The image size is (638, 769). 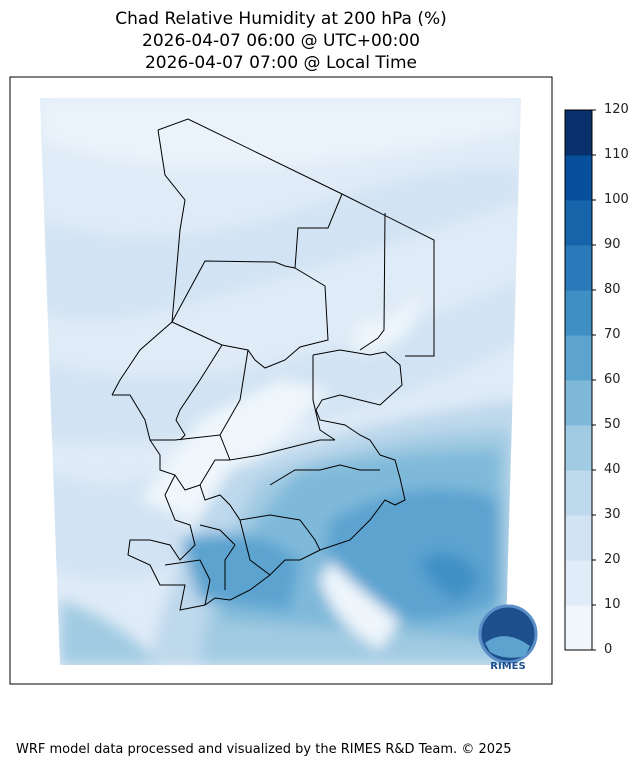 What do you see at coordinates (281, 63) in the screenshot?
I see `title-line-3: 2026-04-07 07:00 @ Local Time` at bounding box center [281, 63].